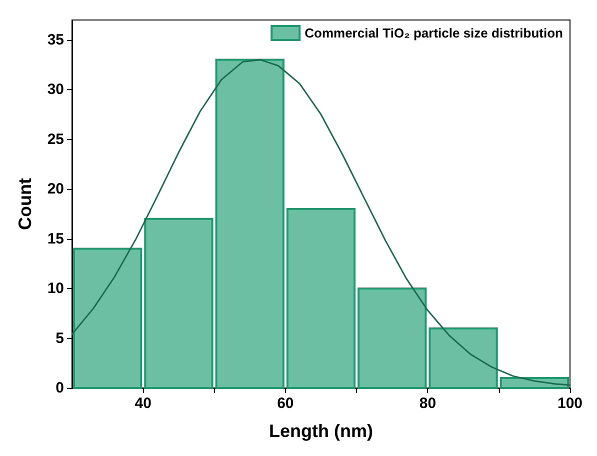 Image resolution: width=597 pixels, height=456 pixels. Describe the element at coordinates (434, 33) in the screenshot. I see `legend-label: Commercial TiO₂ particle size distribution` at that location.